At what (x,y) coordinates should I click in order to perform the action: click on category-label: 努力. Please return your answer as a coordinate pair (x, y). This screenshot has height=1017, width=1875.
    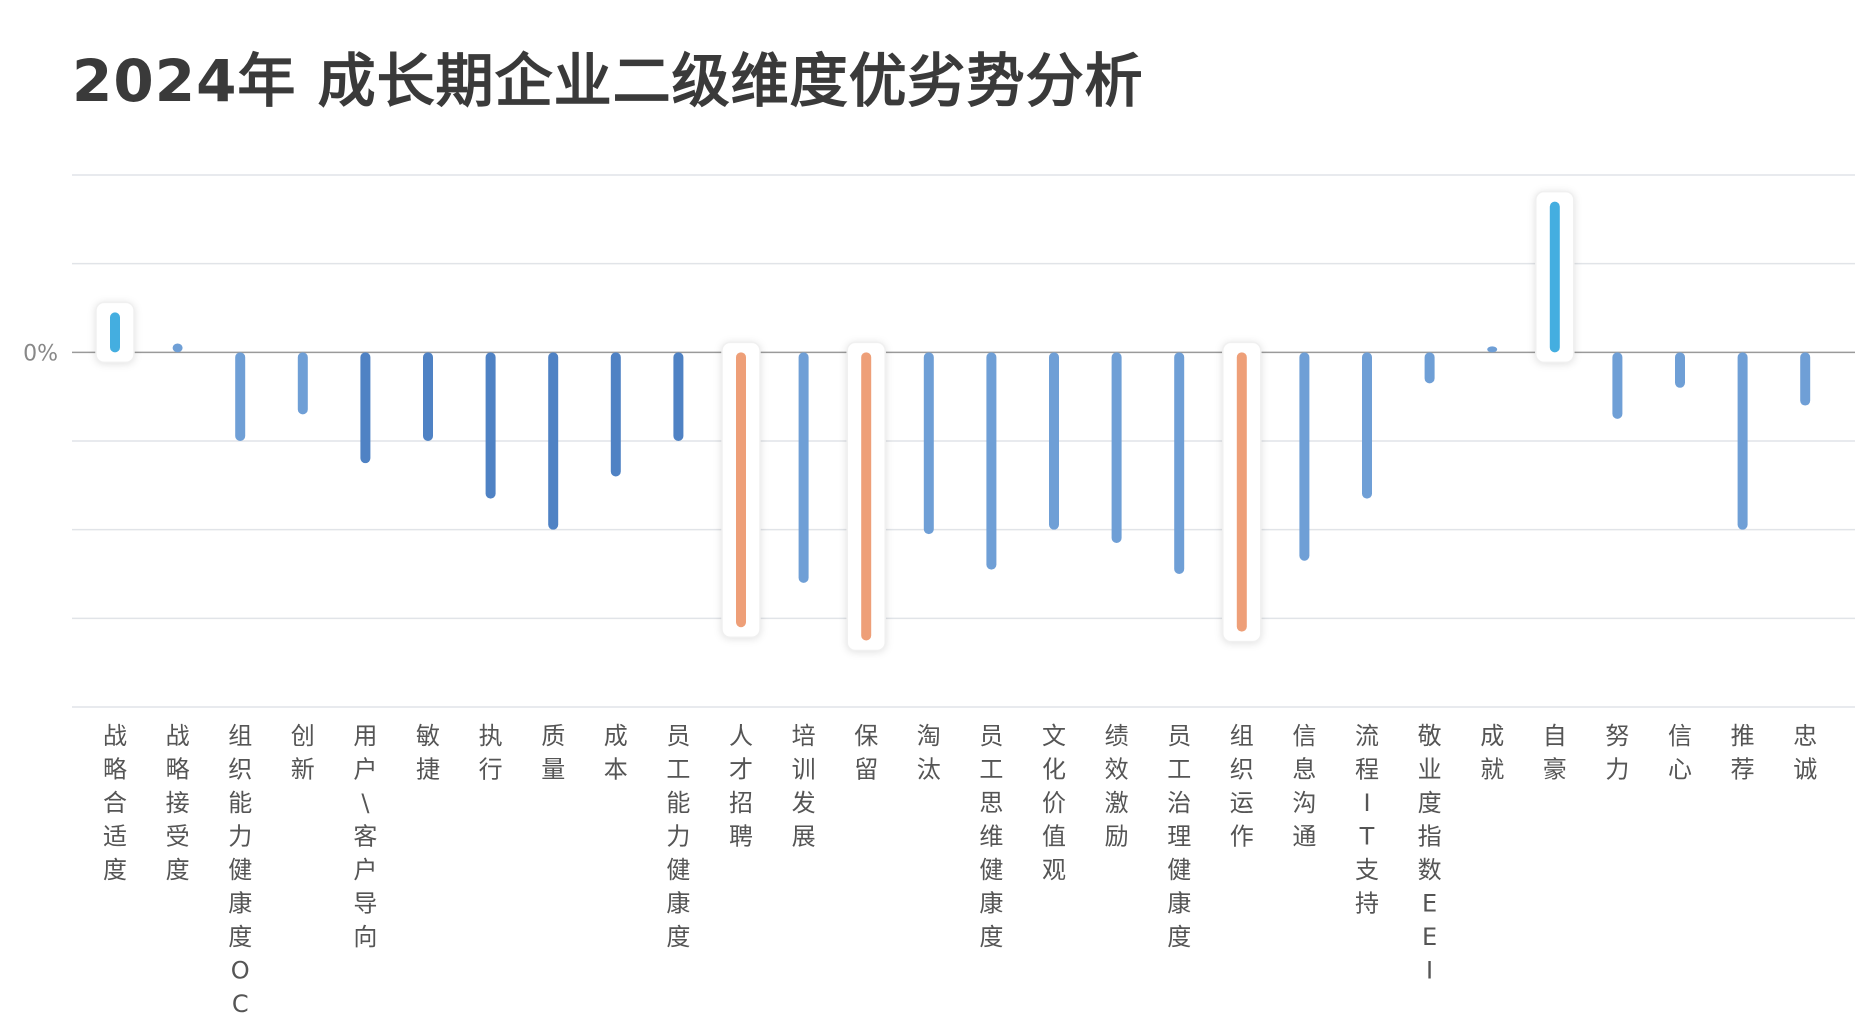
    Looking at the image, I should click on (1617, 753).